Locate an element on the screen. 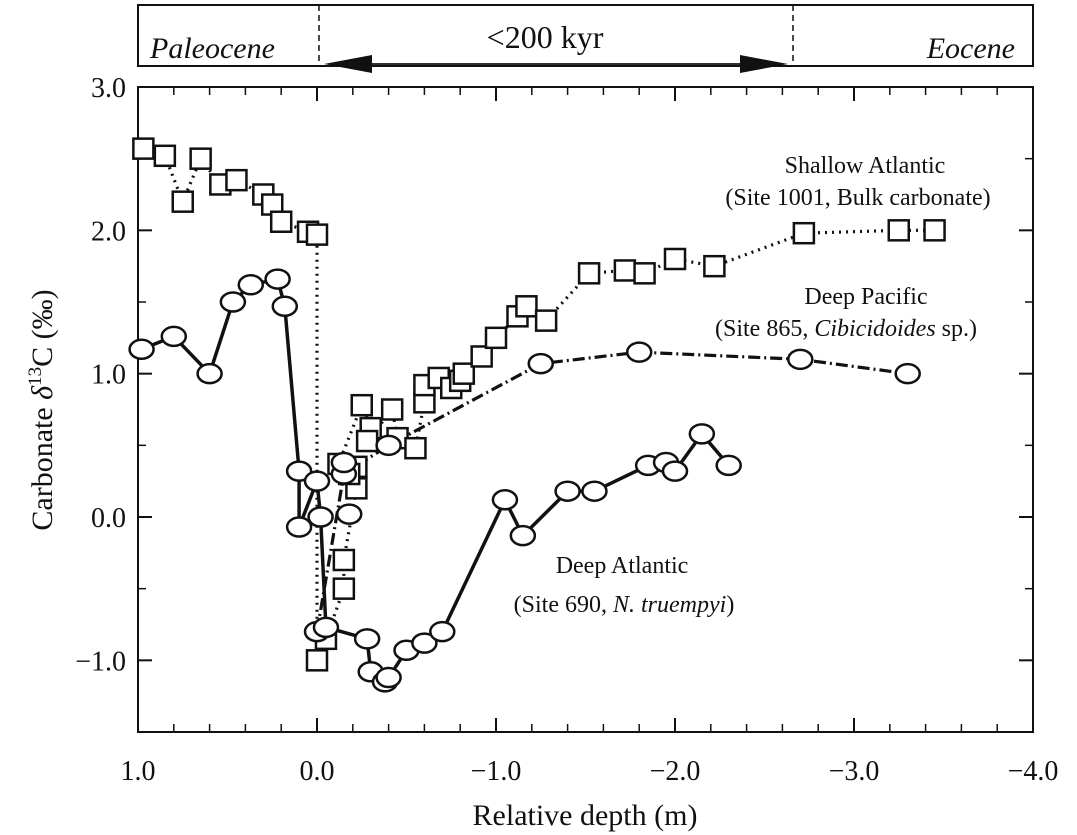 The width and height of the screenshot is (1077, 835). top-band: Paleocene Eocene <200 kyr is located at coordinates (585, 38).